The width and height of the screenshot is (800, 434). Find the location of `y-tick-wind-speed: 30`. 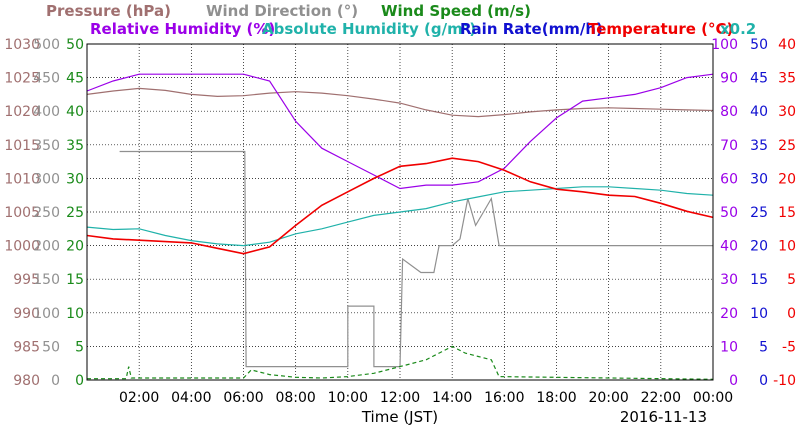

y-tick-wind-speed: 30 is located at coordinates (75, 179).